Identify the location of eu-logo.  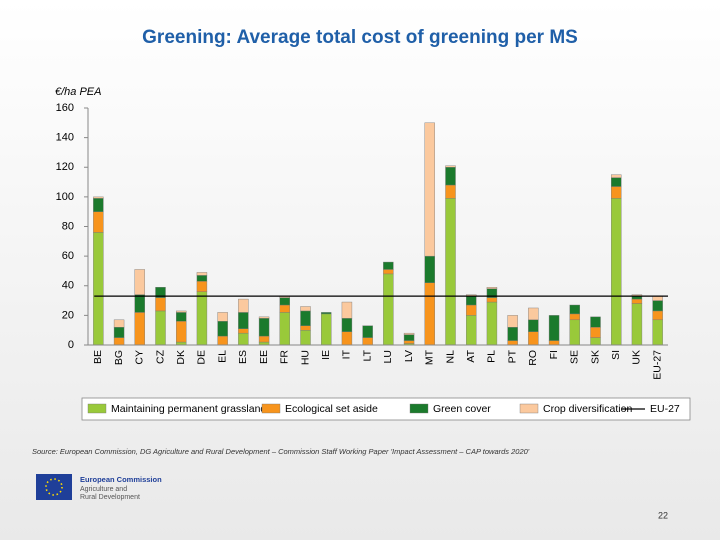
(54, 487).